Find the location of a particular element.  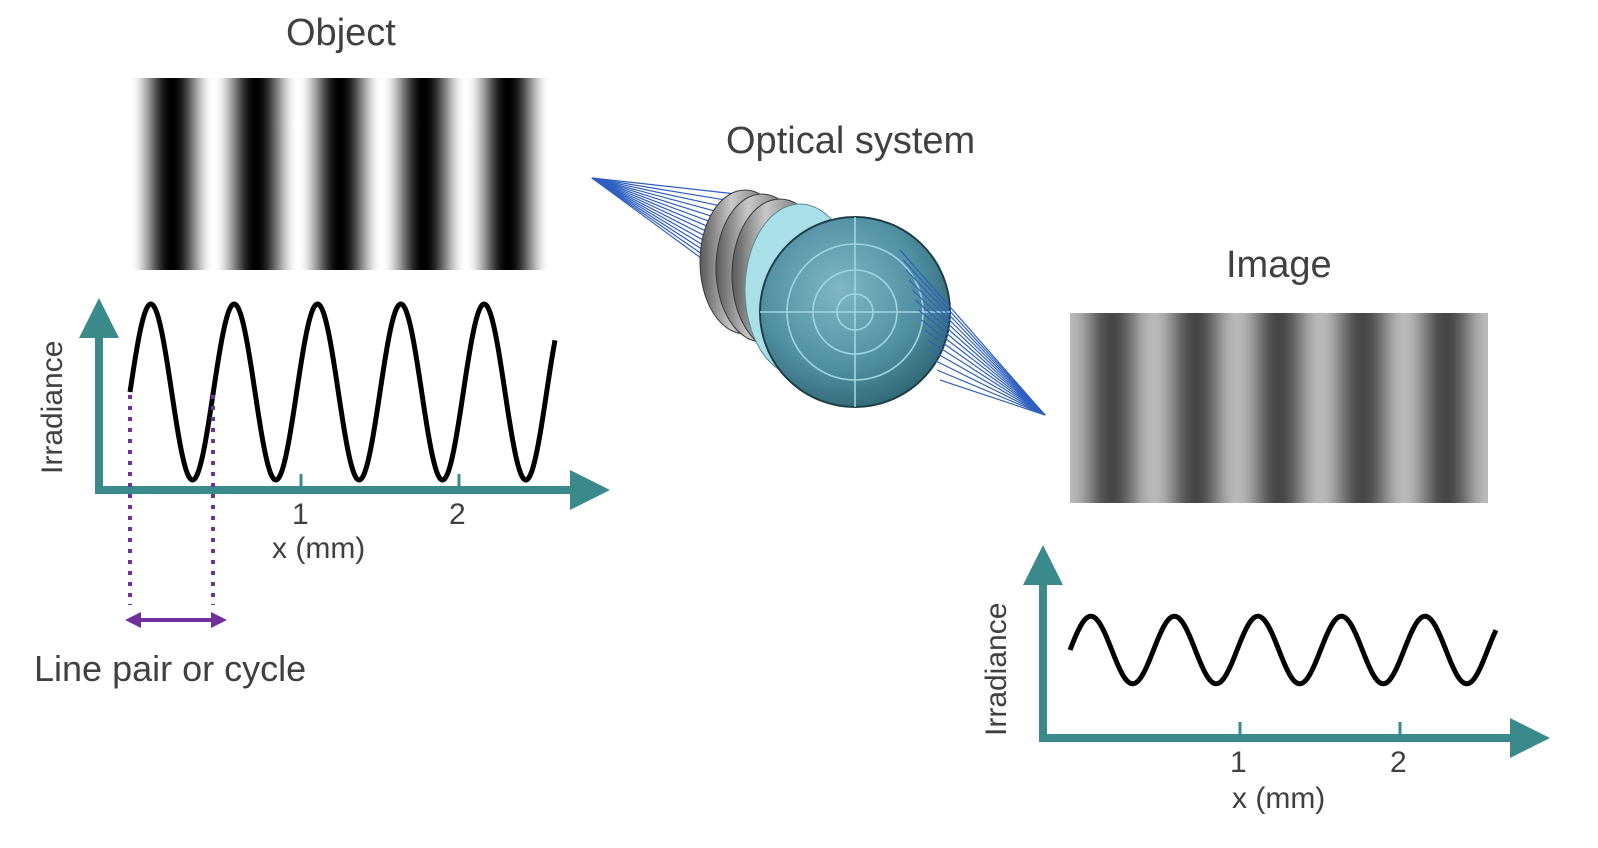

image-irradiance-curve is located at coordinates (1283, 650).